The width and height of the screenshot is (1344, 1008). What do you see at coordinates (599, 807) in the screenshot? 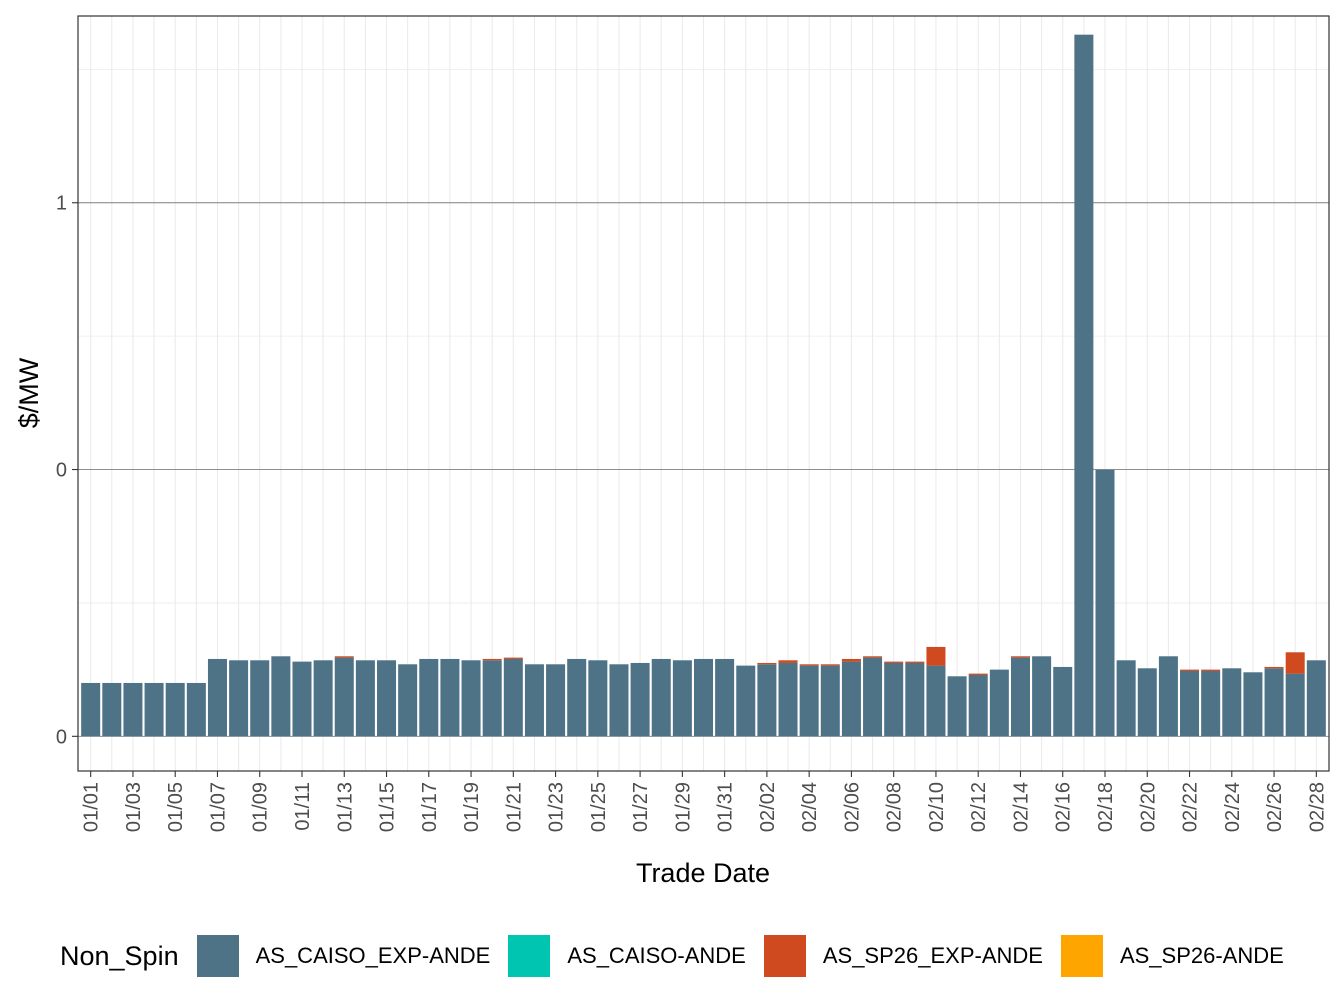
I see `x-tick-label: 01/25` at bounding box center [599, 807].